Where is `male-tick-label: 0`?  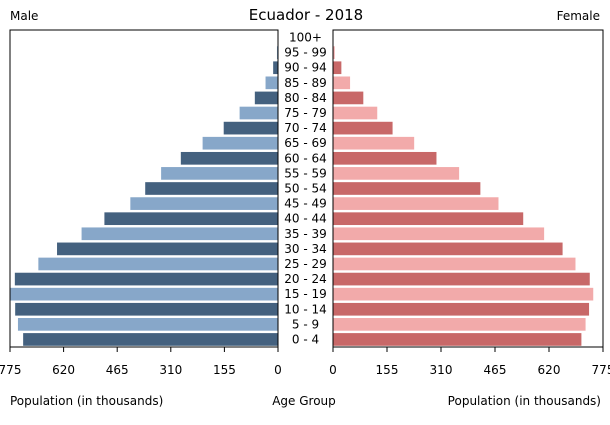 male-tick-label: 0 is located at coordinates (278, 370).